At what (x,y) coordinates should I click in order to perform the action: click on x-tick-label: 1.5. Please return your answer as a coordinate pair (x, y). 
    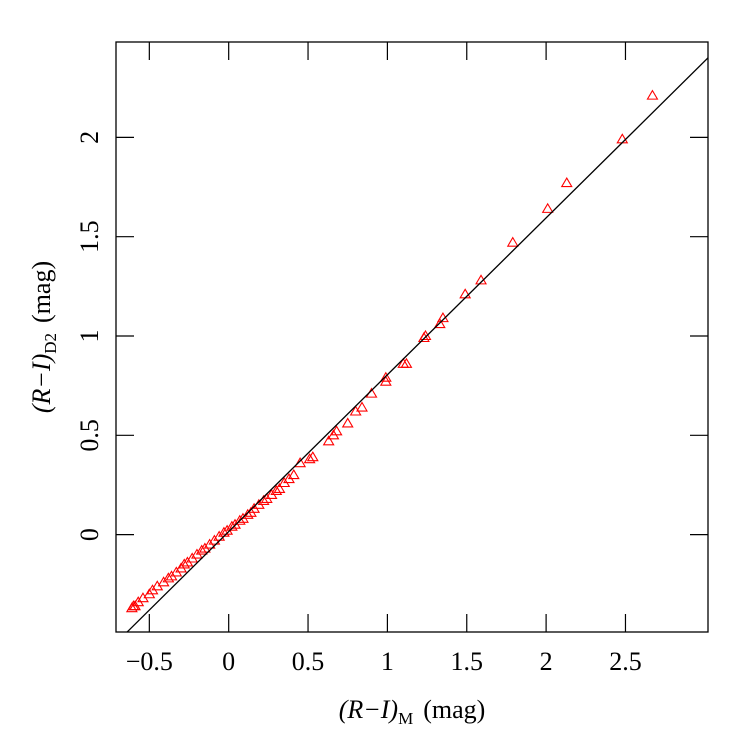
    Looking at the image, I should click on (467, 661).